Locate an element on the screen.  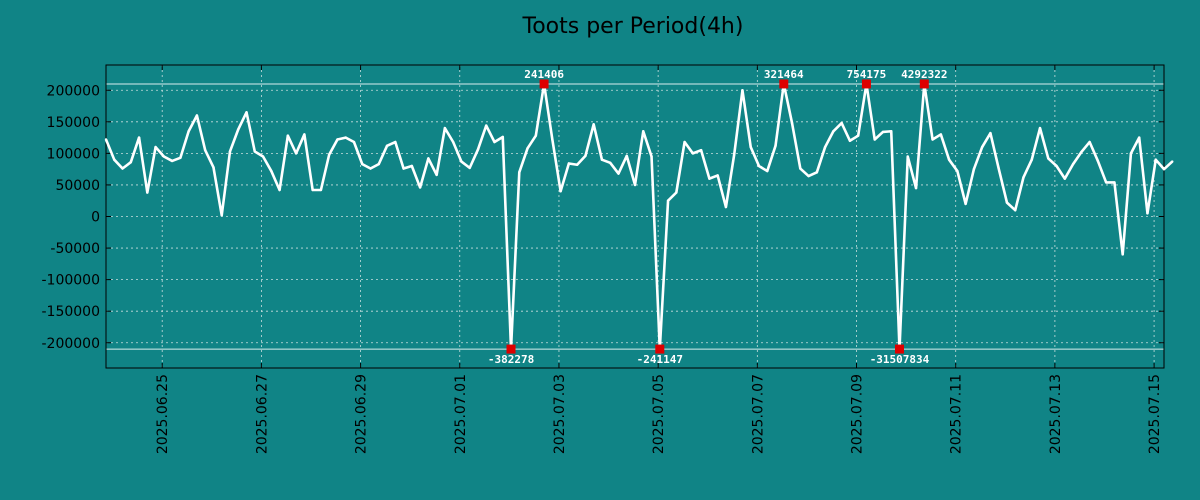
x-tick-label: 2025.07.15 is located at coordinates (1155, 414).